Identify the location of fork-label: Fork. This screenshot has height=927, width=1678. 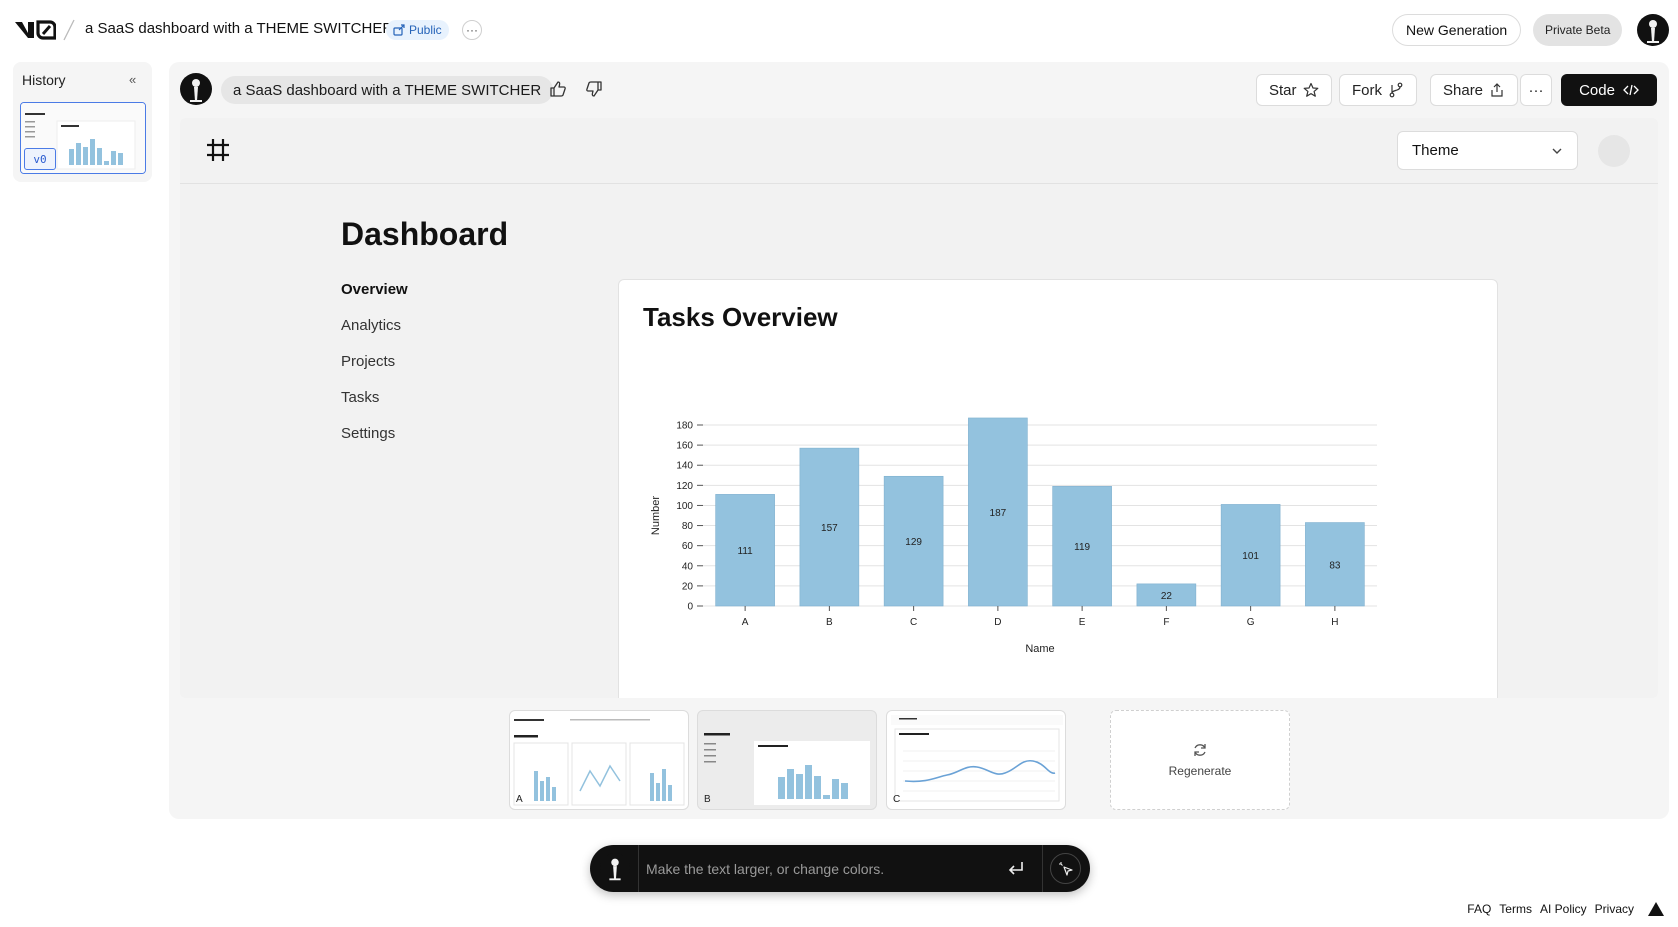
(1367, 90).